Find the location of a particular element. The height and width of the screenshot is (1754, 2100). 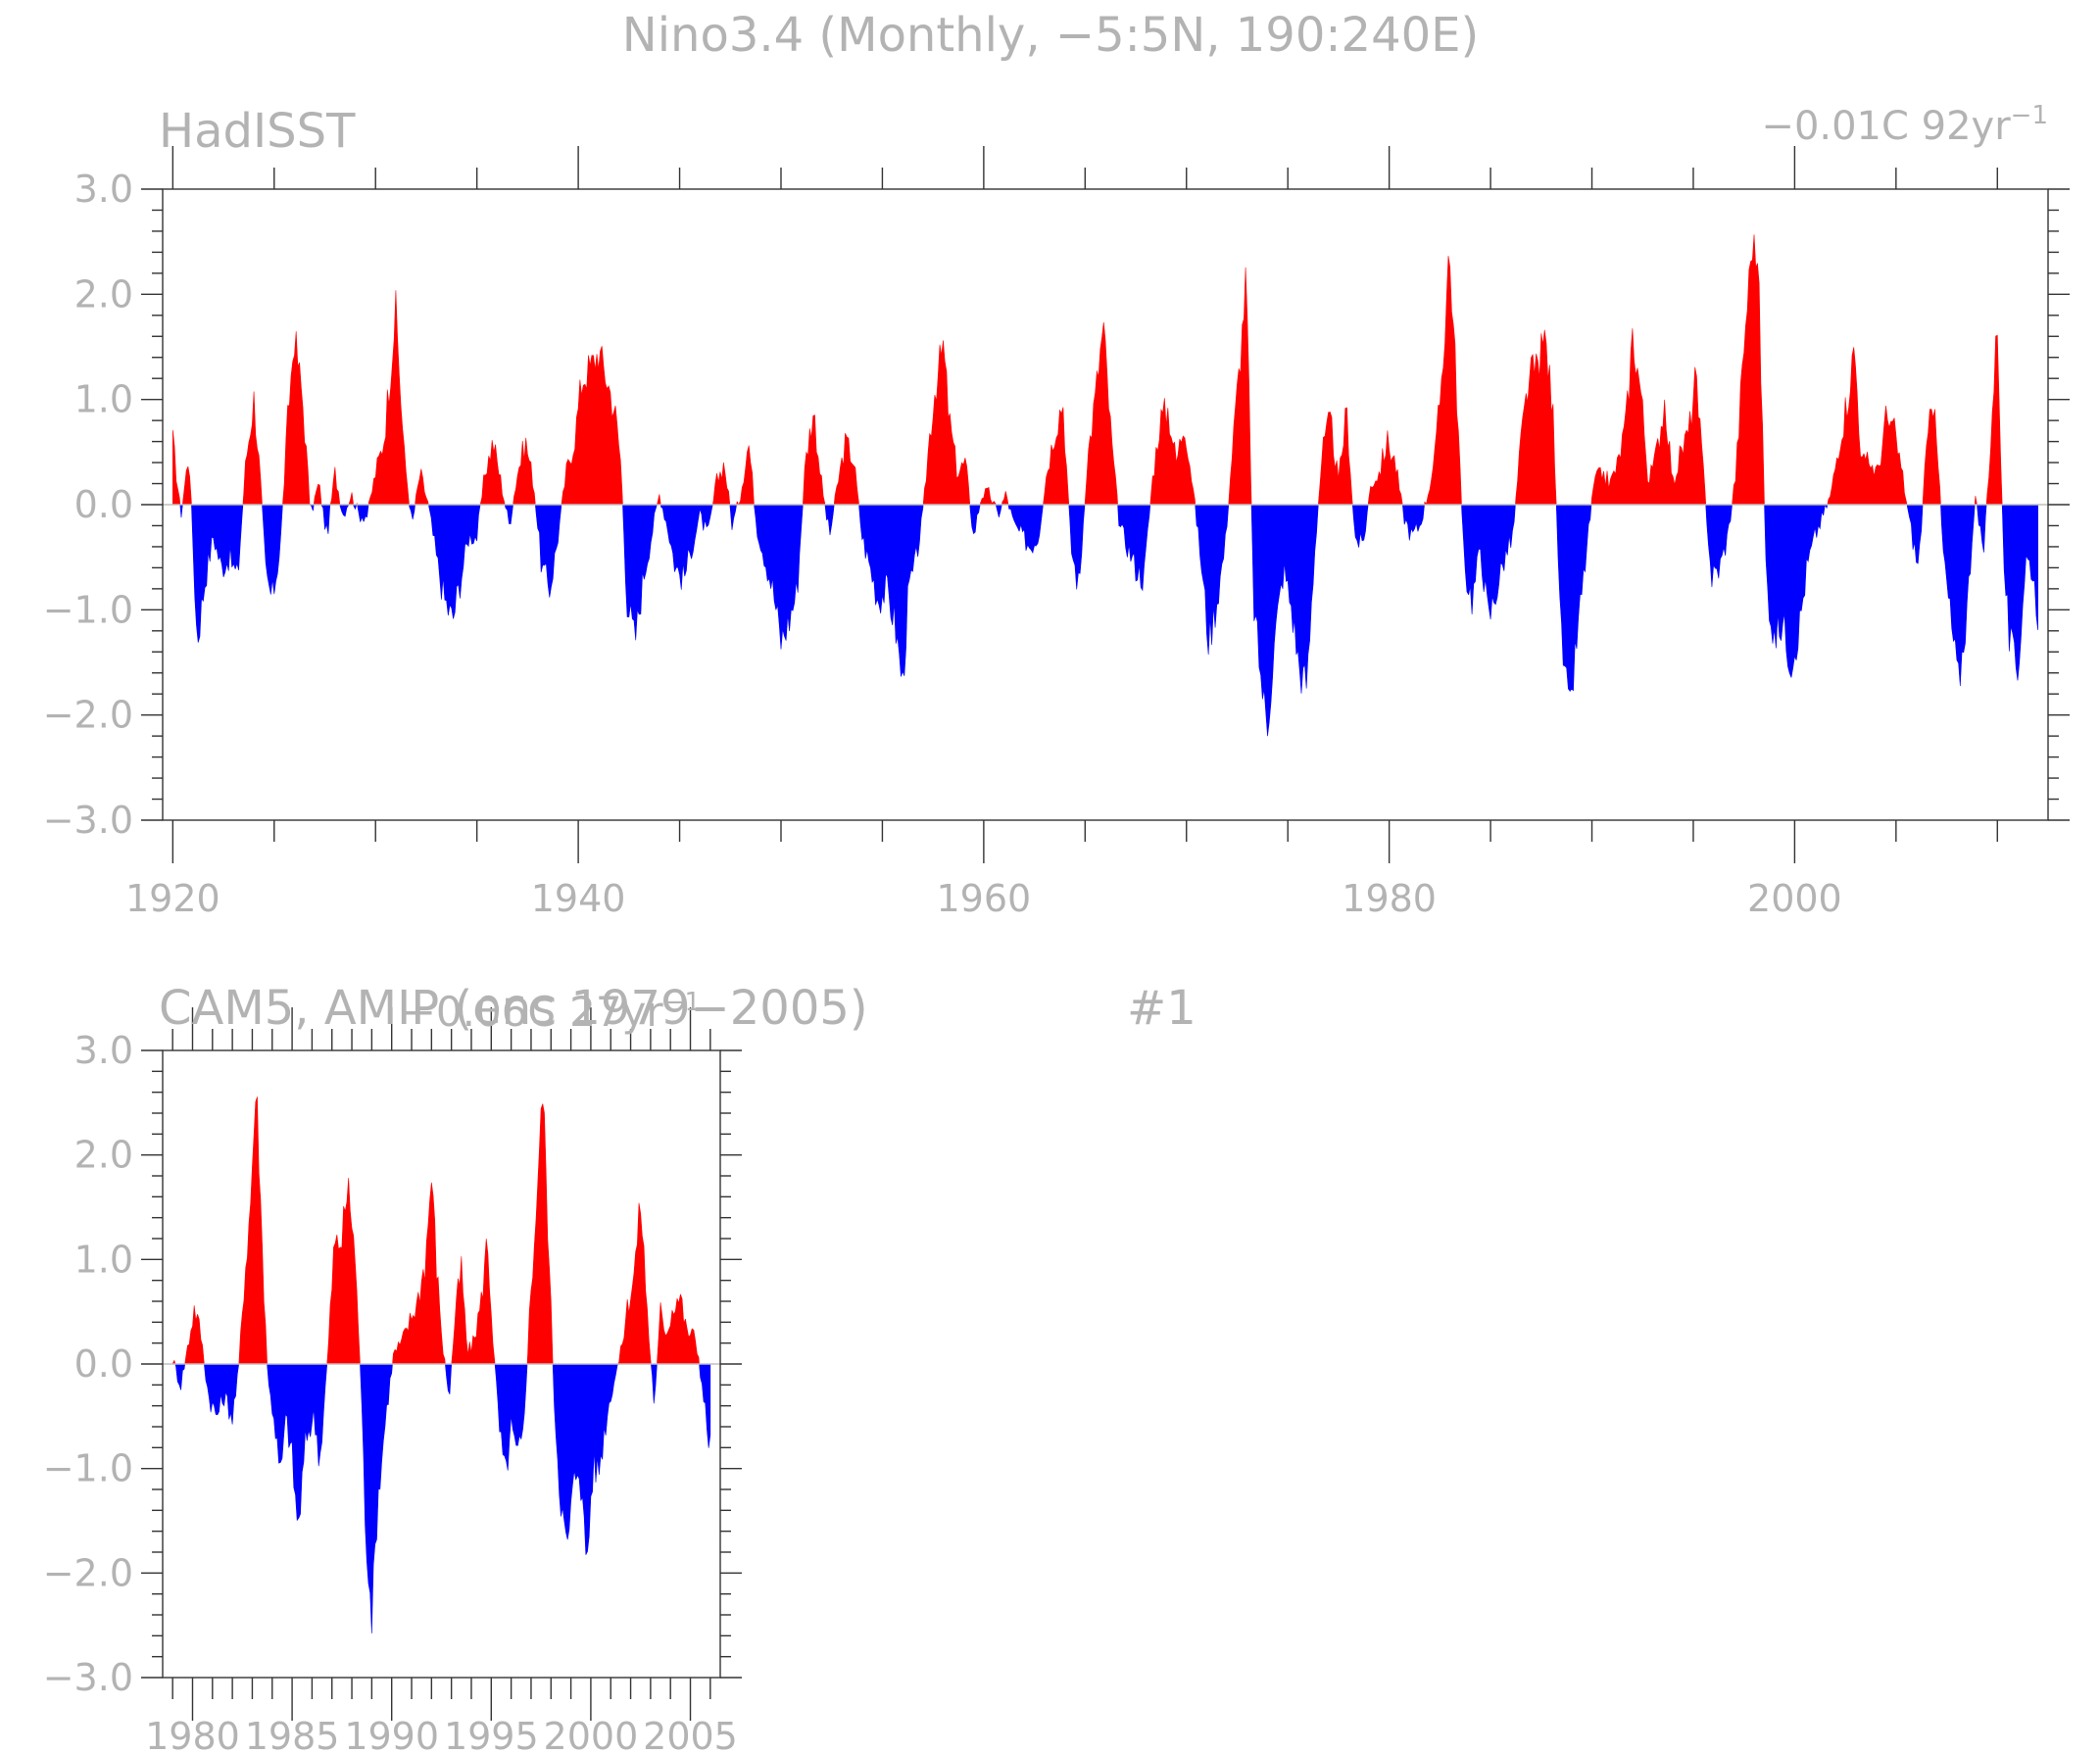

x-tick-label: 1940 is located at coordinates (578, 899).